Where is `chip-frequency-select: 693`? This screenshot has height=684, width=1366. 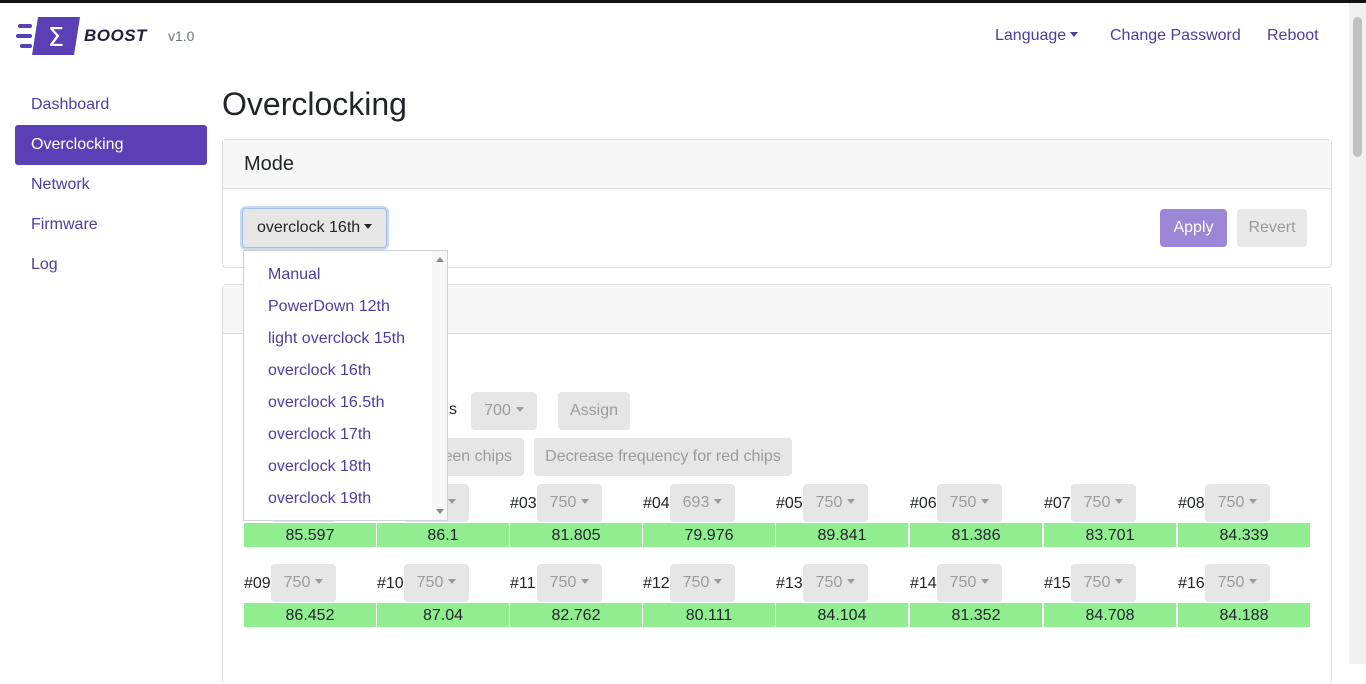 chip-frequency-select: 693 is located at coordinates (702, 503).